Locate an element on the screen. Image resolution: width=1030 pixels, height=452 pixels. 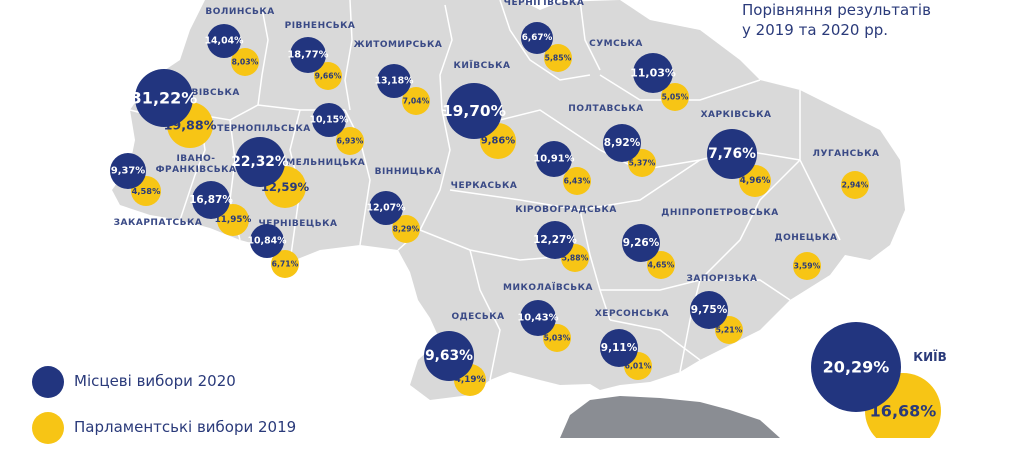
bubble-2019-vinnytsia-value: 8,29% is located at coordinates (406, 229).